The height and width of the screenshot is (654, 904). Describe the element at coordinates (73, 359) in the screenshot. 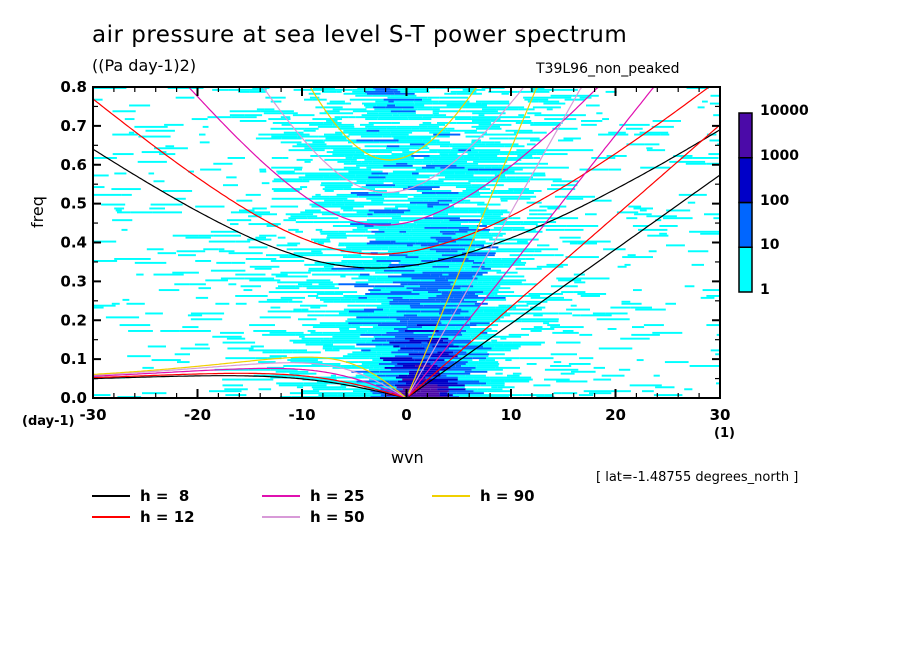

I see `y-tick-label: 0.1` at that location.